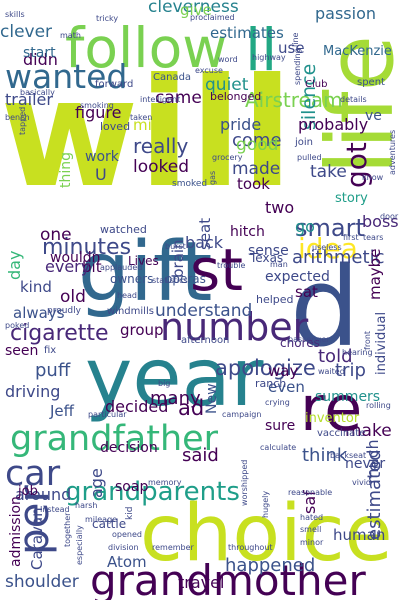 This screenshot has width=400, height=600. I want to click on word-way: way, so click(283, 371).